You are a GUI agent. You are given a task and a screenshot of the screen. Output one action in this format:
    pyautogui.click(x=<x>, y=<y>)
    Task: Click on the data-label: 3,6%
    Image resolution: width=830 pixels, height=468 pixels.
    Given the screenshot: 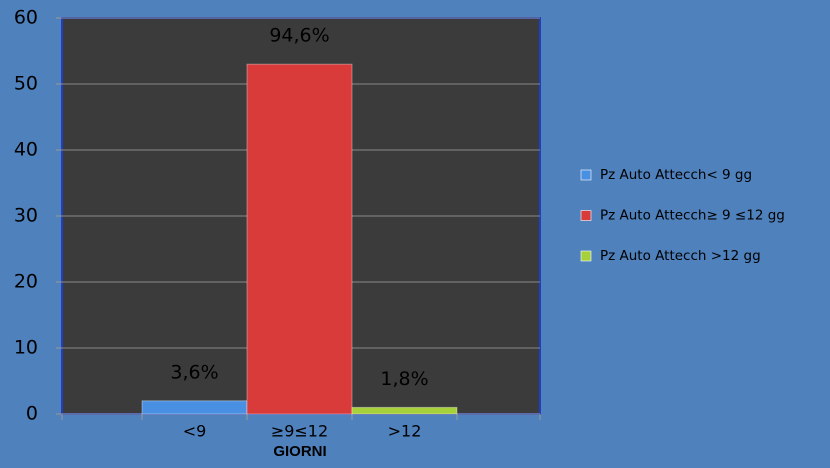 What is the action you would take?
    pyautogui.click(x=194, y=372)
    